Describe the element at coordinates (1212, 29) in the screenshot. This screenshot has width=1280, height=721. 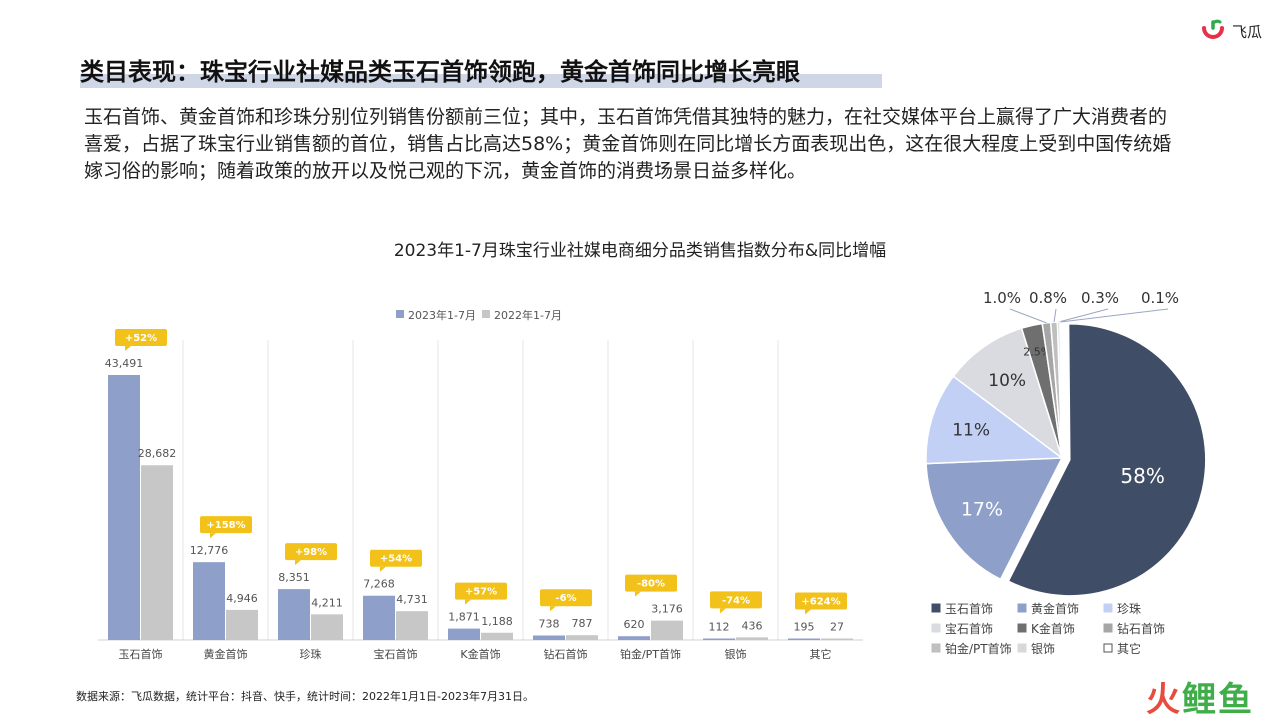
I see `feigua-logo-icon` at that location.